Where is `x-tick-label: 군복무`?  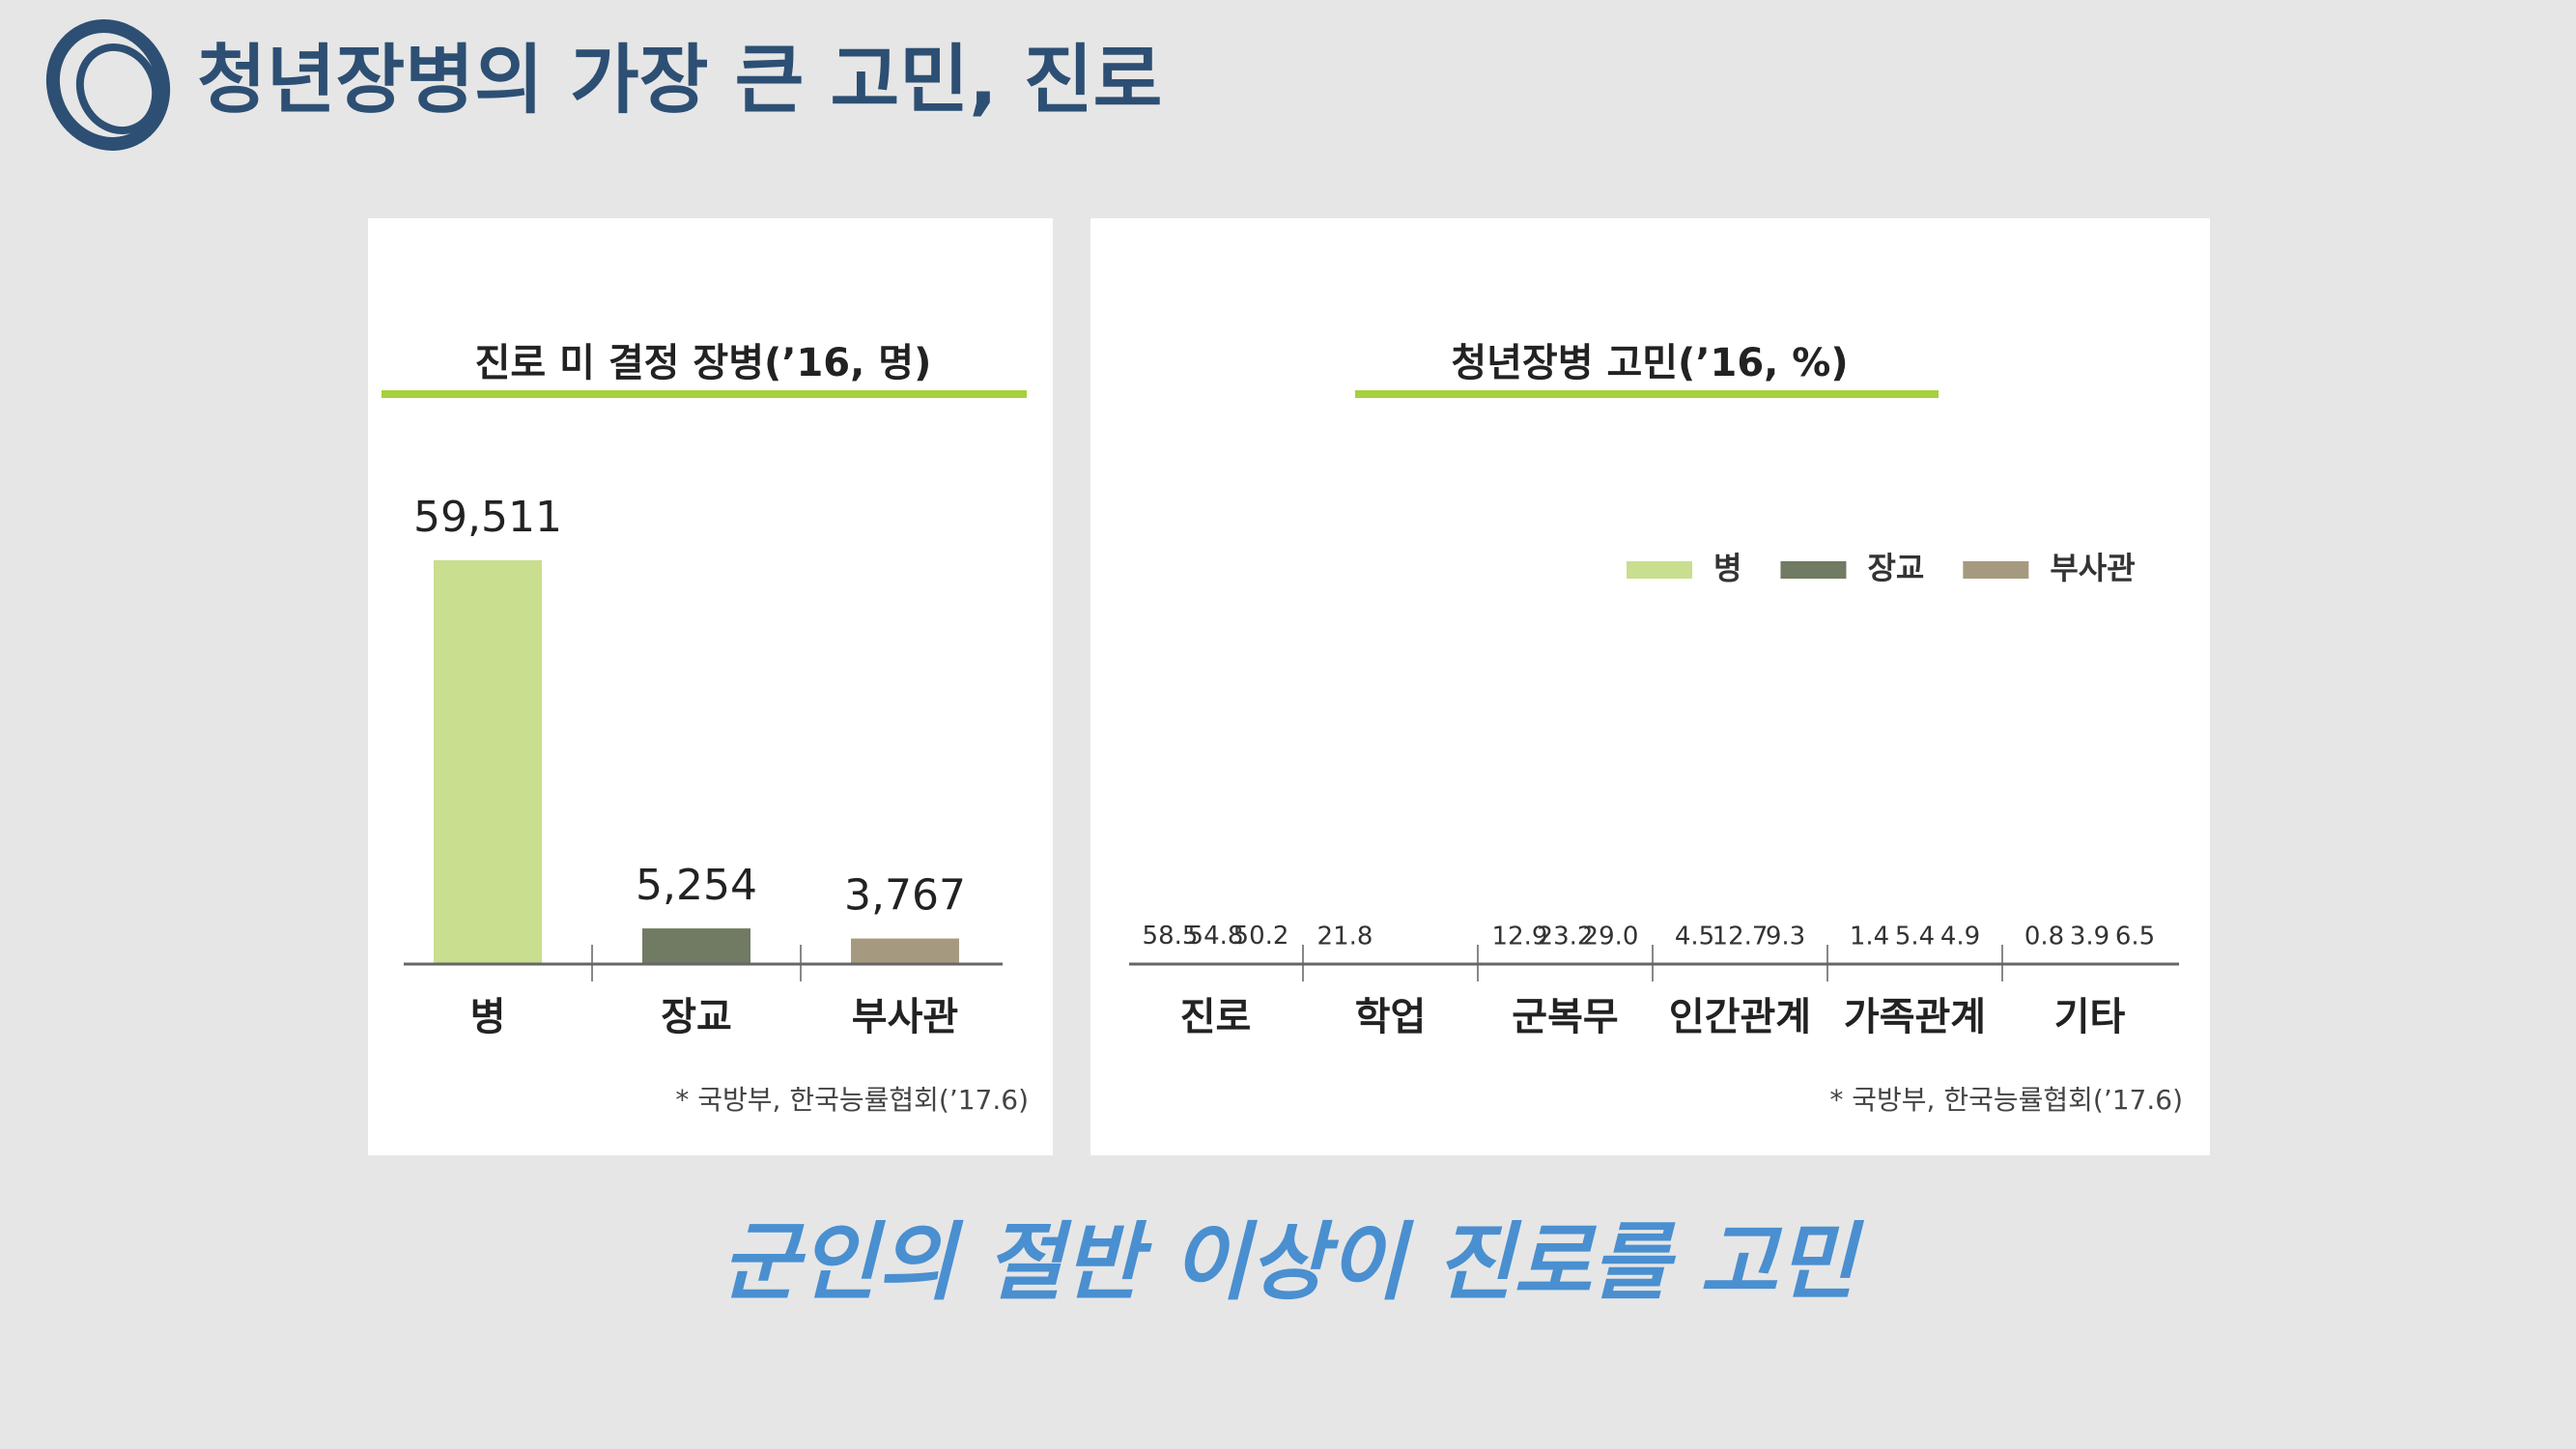
x-tick-label: 군복무 is located at coordinates (1565, 1017).